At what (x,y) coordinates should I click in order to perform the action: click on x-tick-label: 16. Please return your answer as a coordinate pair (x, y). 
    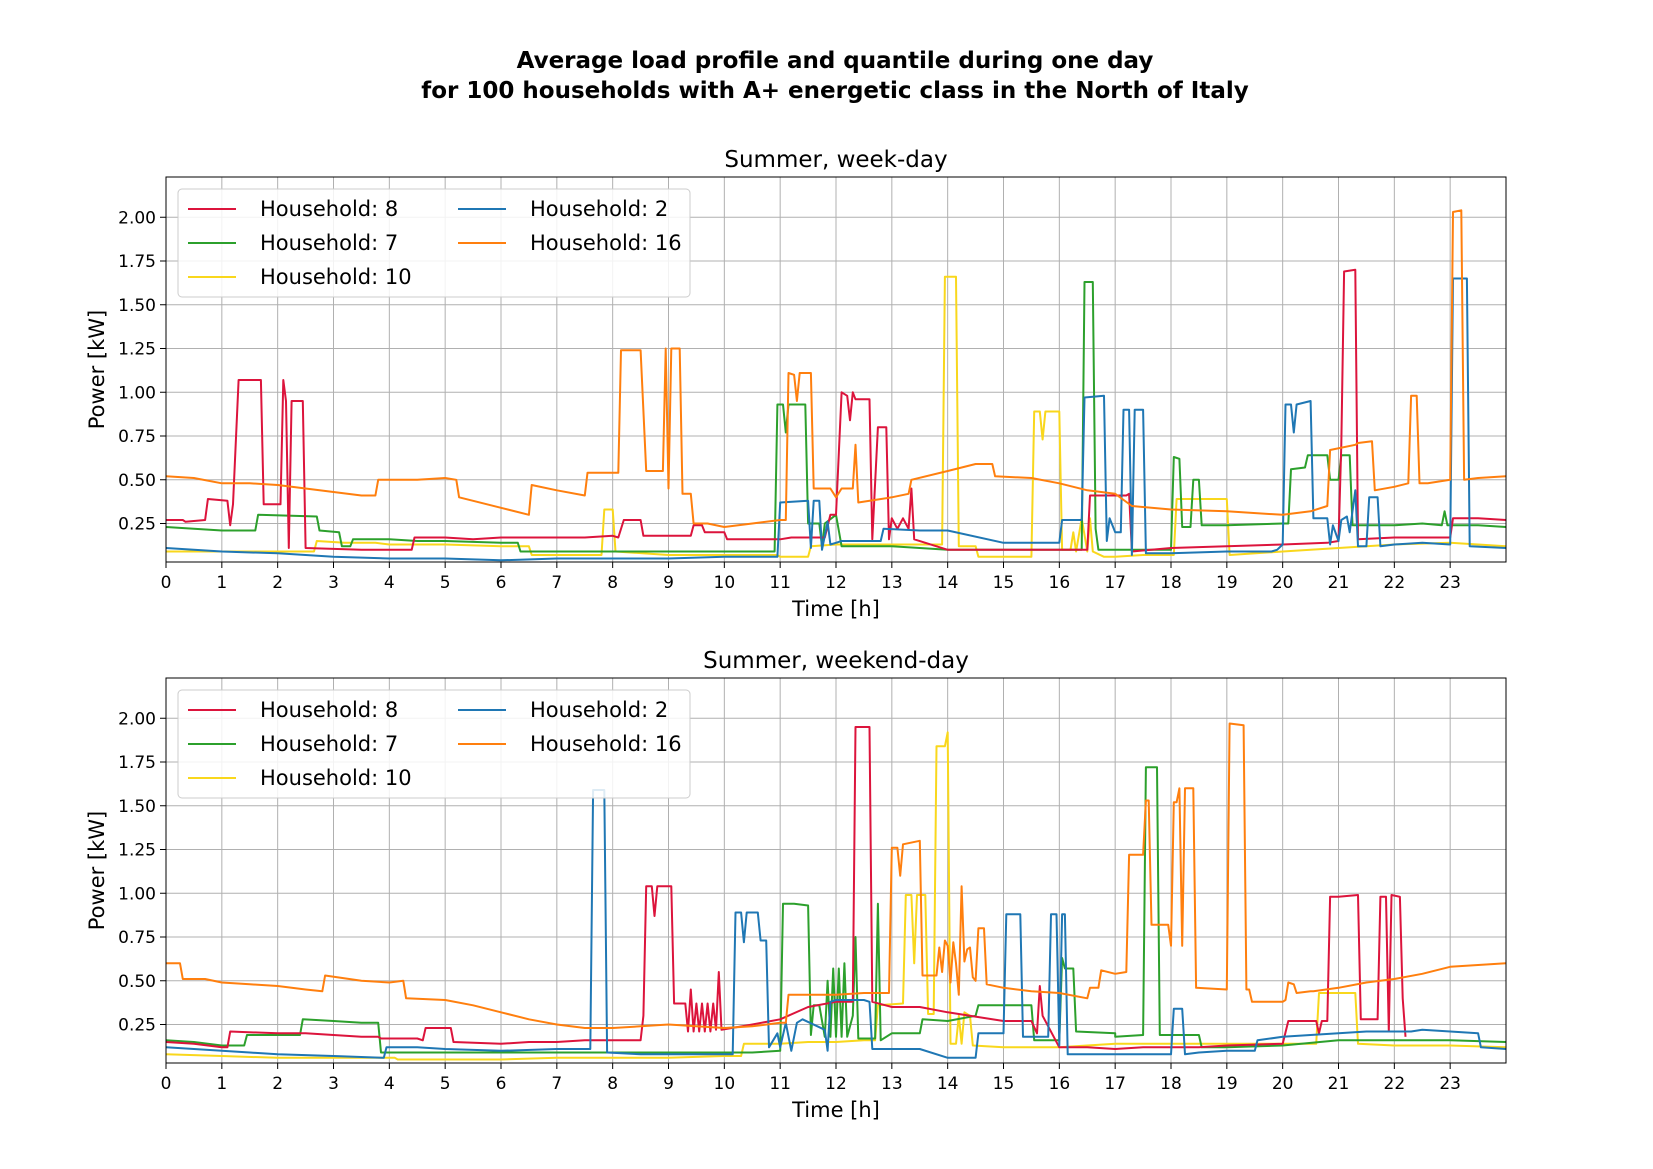
    Looking at the image, I should click on (1060, 583).